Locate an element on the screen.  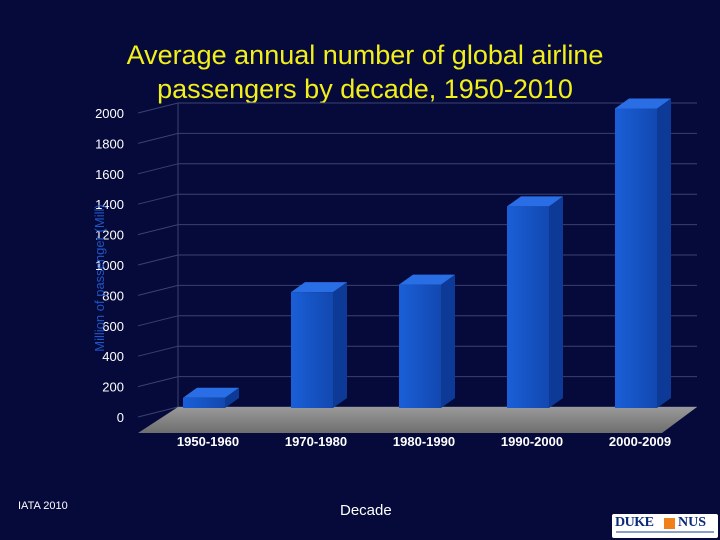
y-tick-label: 800 is located at coordinates (113, 295).